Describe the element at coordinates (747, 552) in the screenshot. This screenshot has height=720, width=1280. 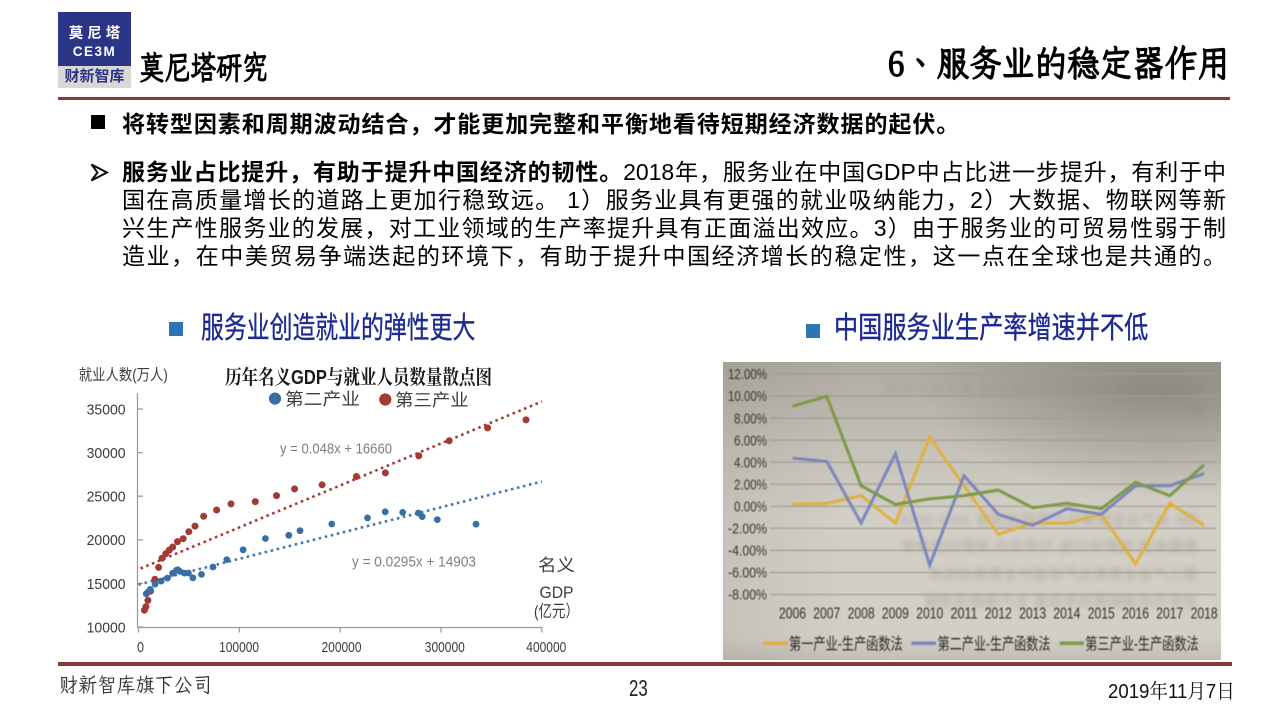
I see `svg-text: -4.00%` at that location.